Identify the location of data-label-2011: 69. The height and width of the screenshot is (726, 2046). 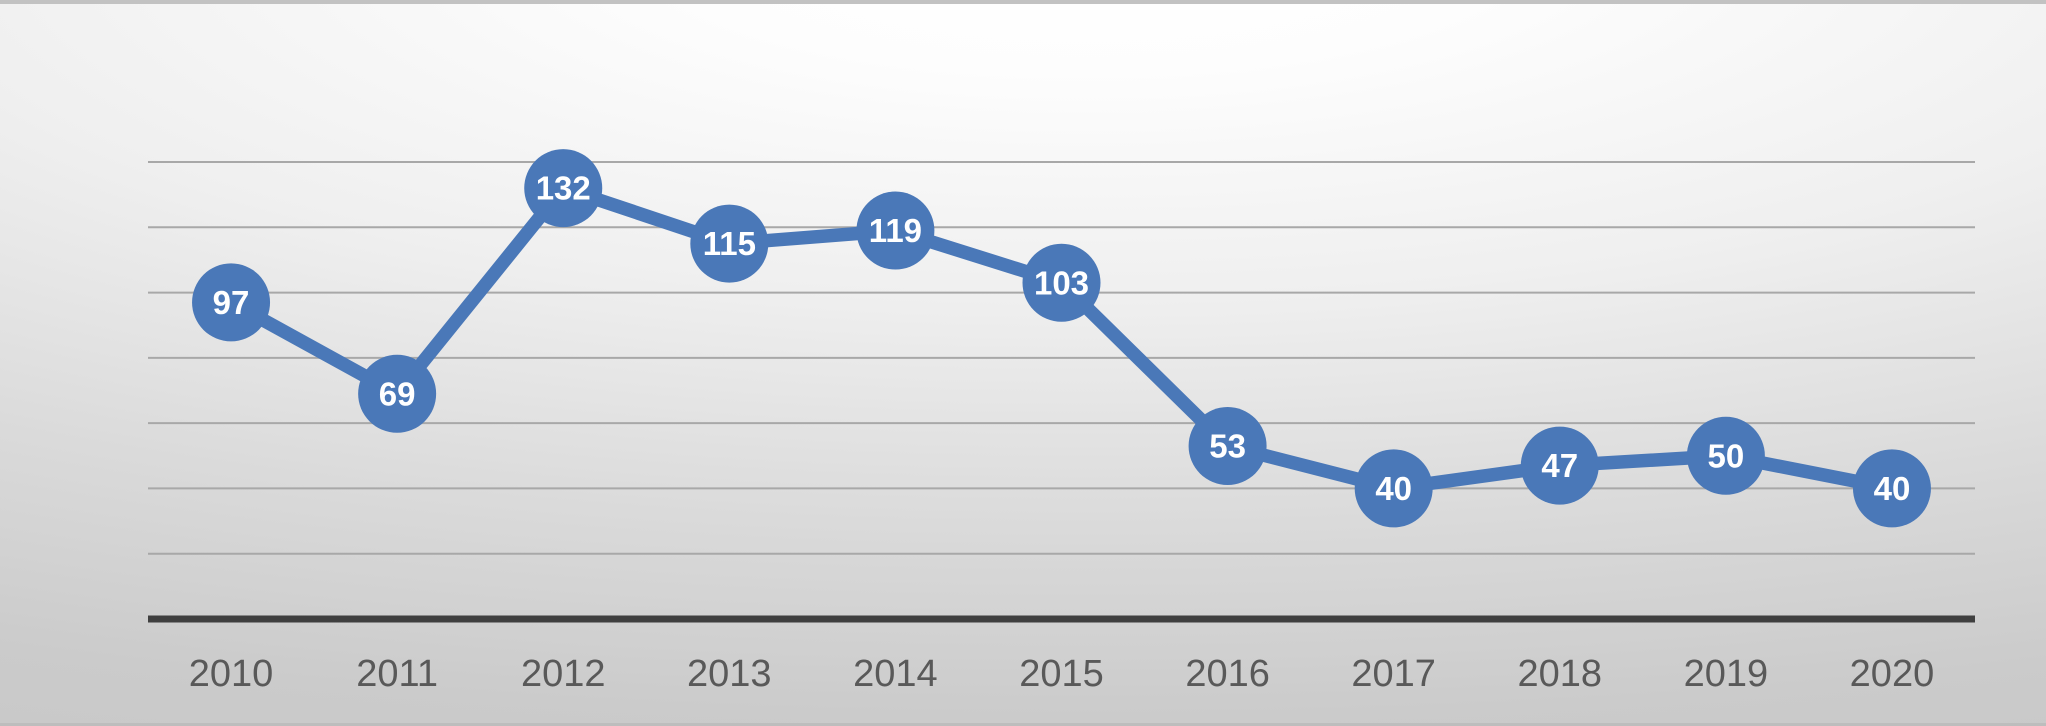
(397, 393).